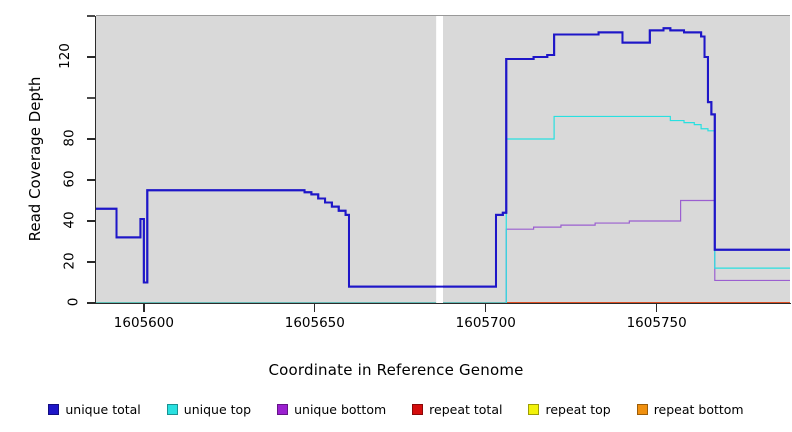 The height and width of the screenshot is (432, 792). Describe the element at coordinates (485, 323) in the screenshot. I see `x-tick-label-1605700: 1605700` at that location.